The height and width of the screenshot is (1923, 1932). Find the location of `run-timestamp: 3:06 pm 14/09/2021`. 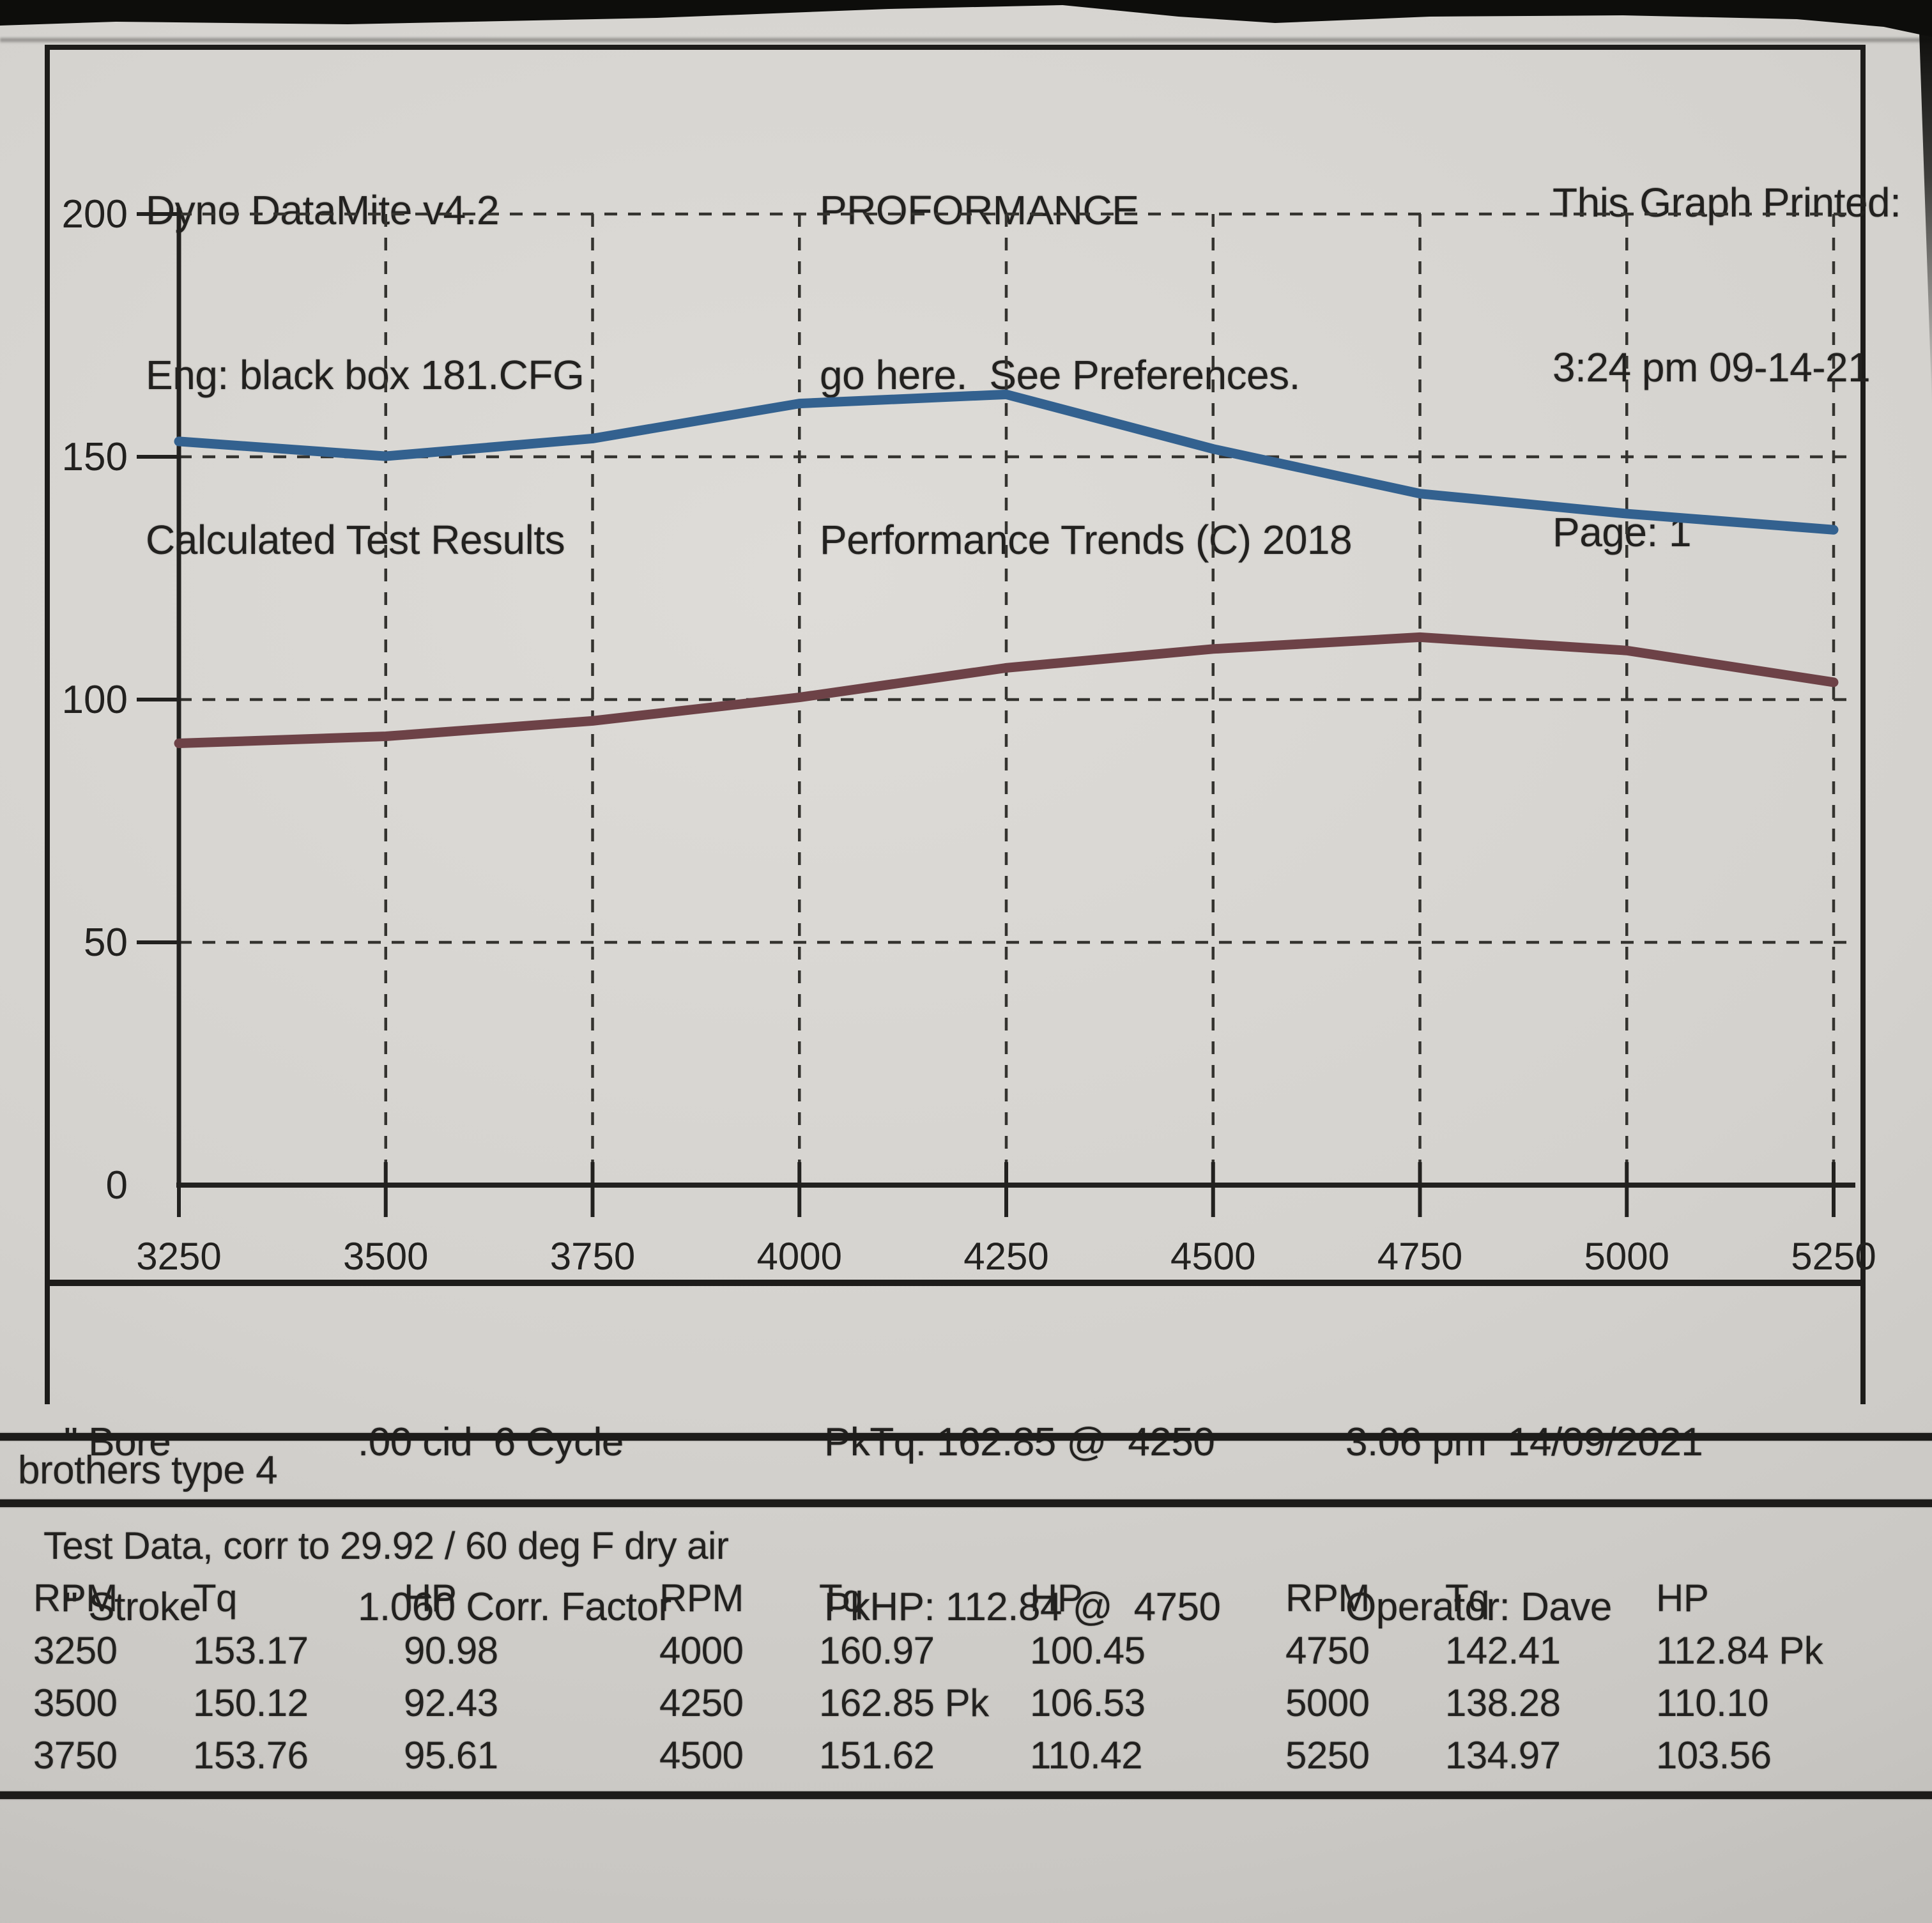

run-timestamp: 3:06 pm 14/09/2021 is located at coordinates (1524, 1442).